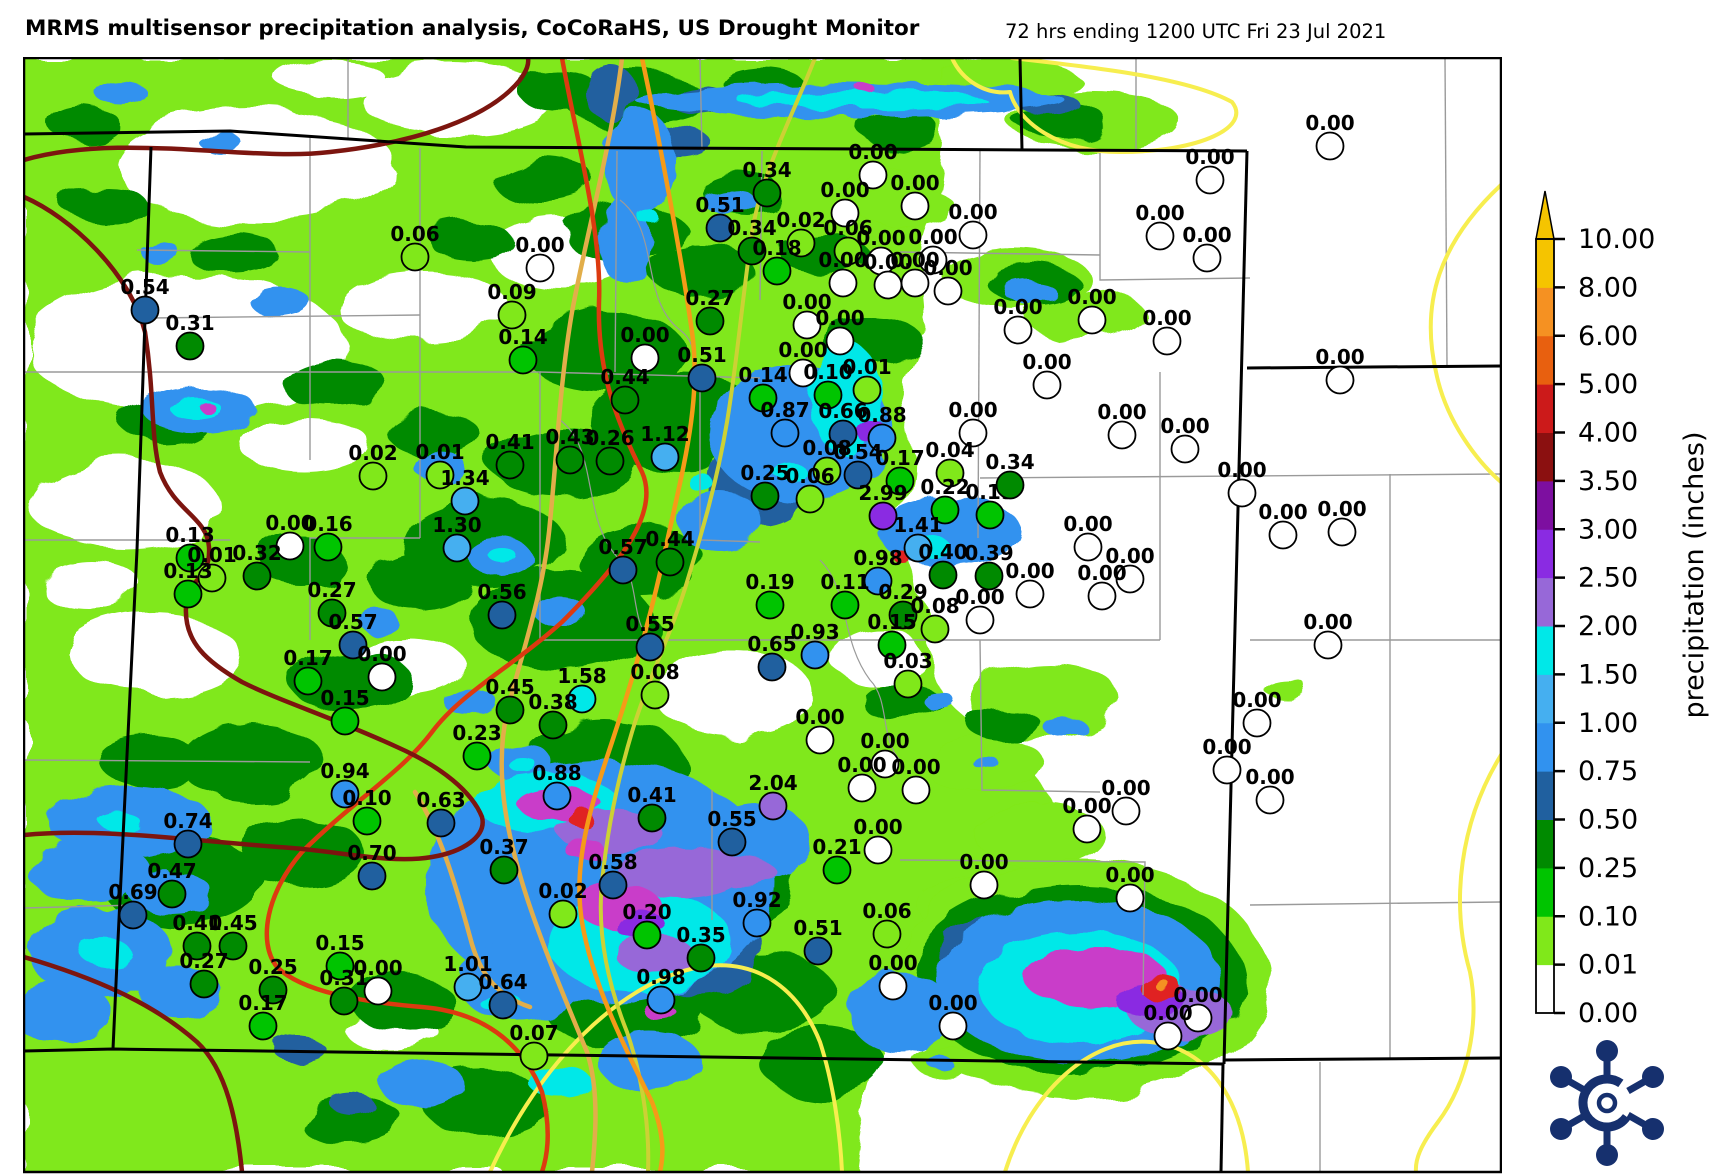 This screenshot has width=1719, height=1174. I want to click on station-value-label: 0.66, so click(842, 411).